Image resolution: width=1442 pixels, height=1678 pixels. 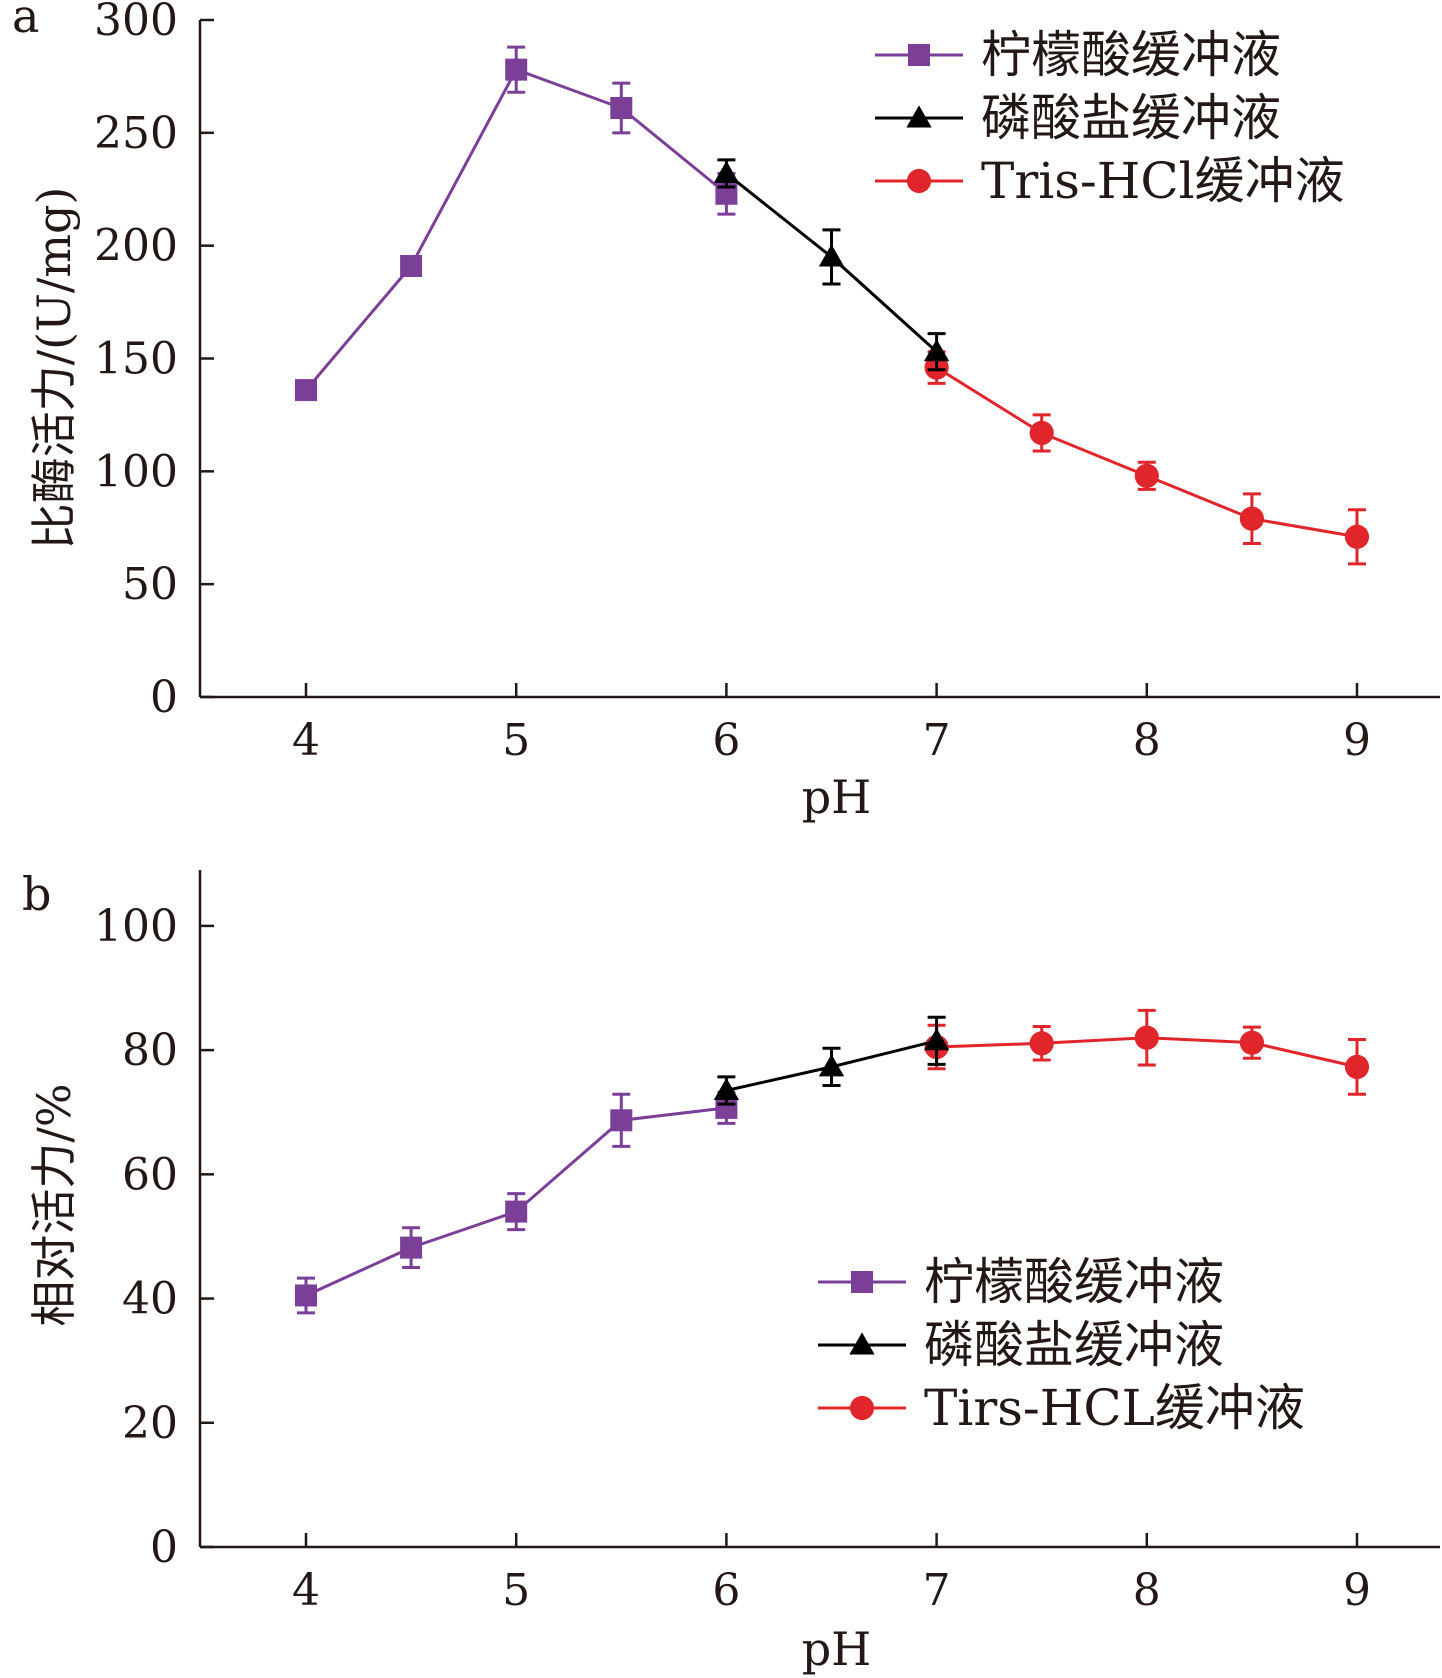 What do you see at coordinates (150, 1299) in the screenshot?
I see `y-tick-label: 40` at bounding box center [150, 1299].